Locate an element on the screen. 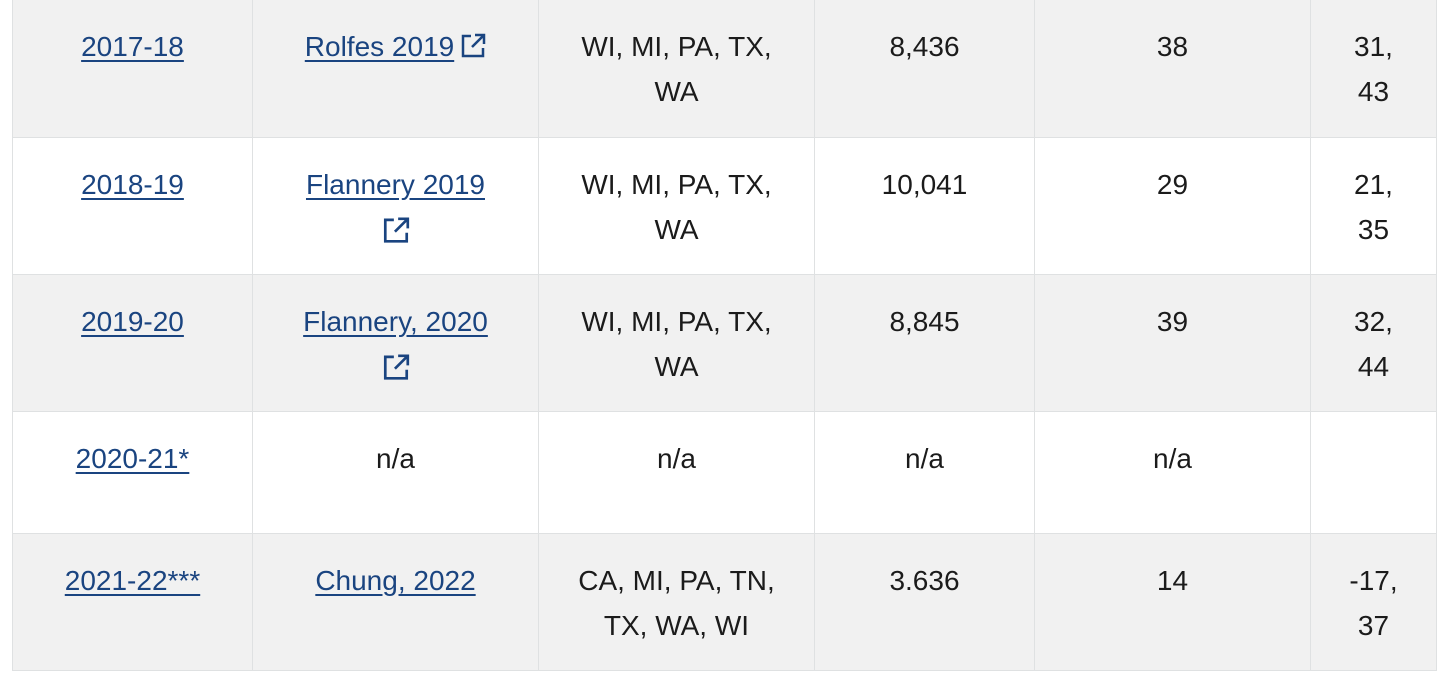 This screenshot has width=1456, height=689. cell: Rolfes 2019 is located at coordinates (395, 69).